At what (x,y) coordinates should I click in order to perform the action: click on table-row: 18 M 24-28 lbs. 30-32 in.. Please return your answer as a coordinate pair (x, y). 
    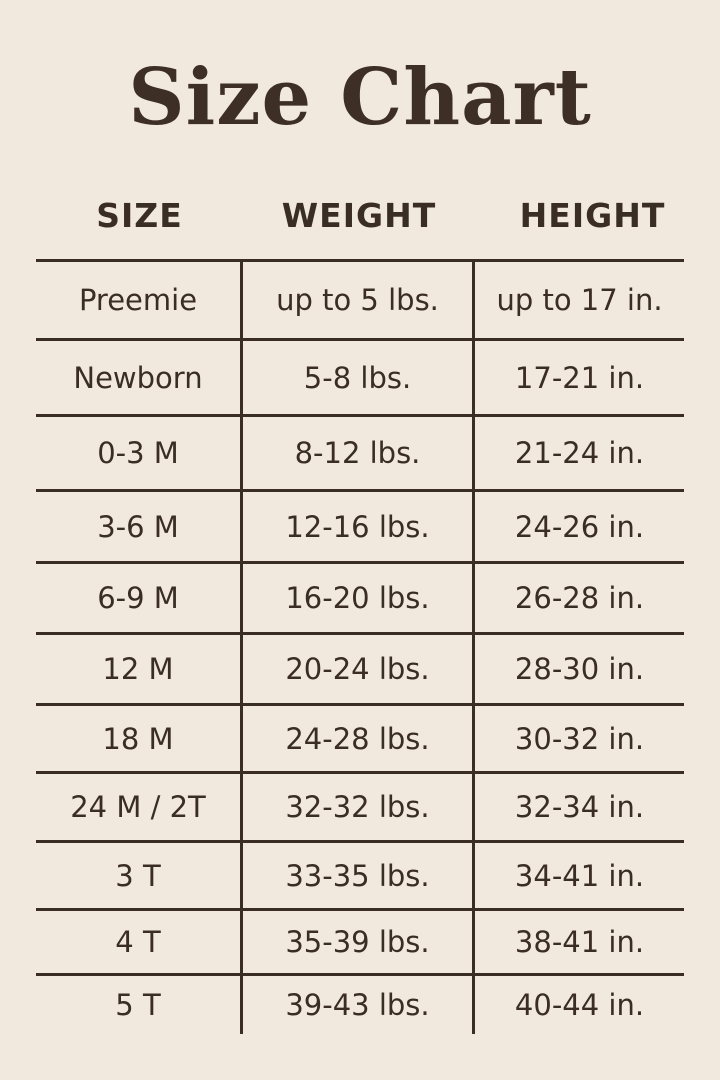
    Looking at the image, I should click on (360, 737).